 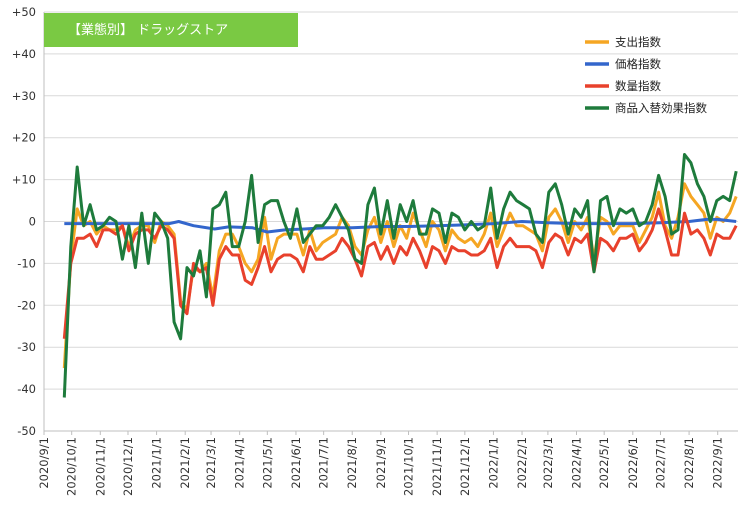 What do you see at coordinates (548, 463) in the screenshot?
I see `x-tick-label: 2022/3/1` at bounding box center [548, 463].